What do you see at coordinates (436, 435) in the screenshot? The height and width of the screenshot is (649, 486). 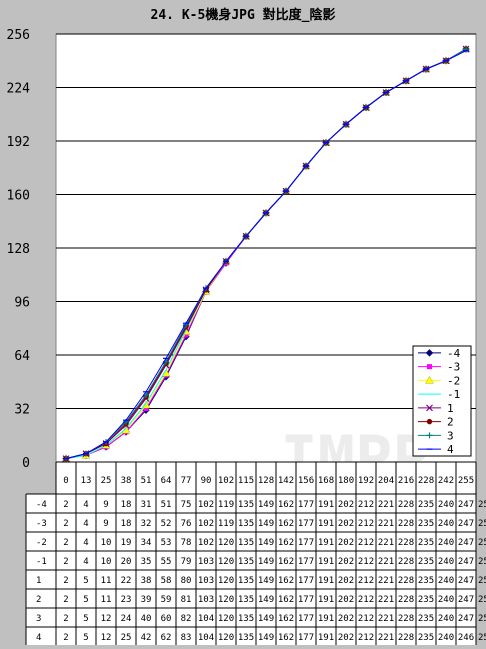 I see `legend-entry: 3` at bounding box center [436, 435].